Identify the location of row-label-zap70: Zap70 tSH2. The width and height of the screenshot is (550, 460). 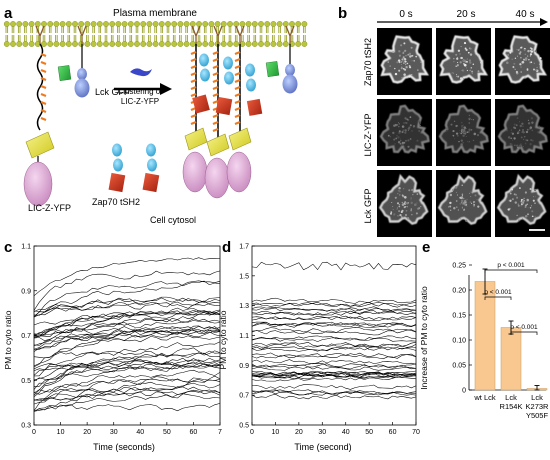
(368, 62).